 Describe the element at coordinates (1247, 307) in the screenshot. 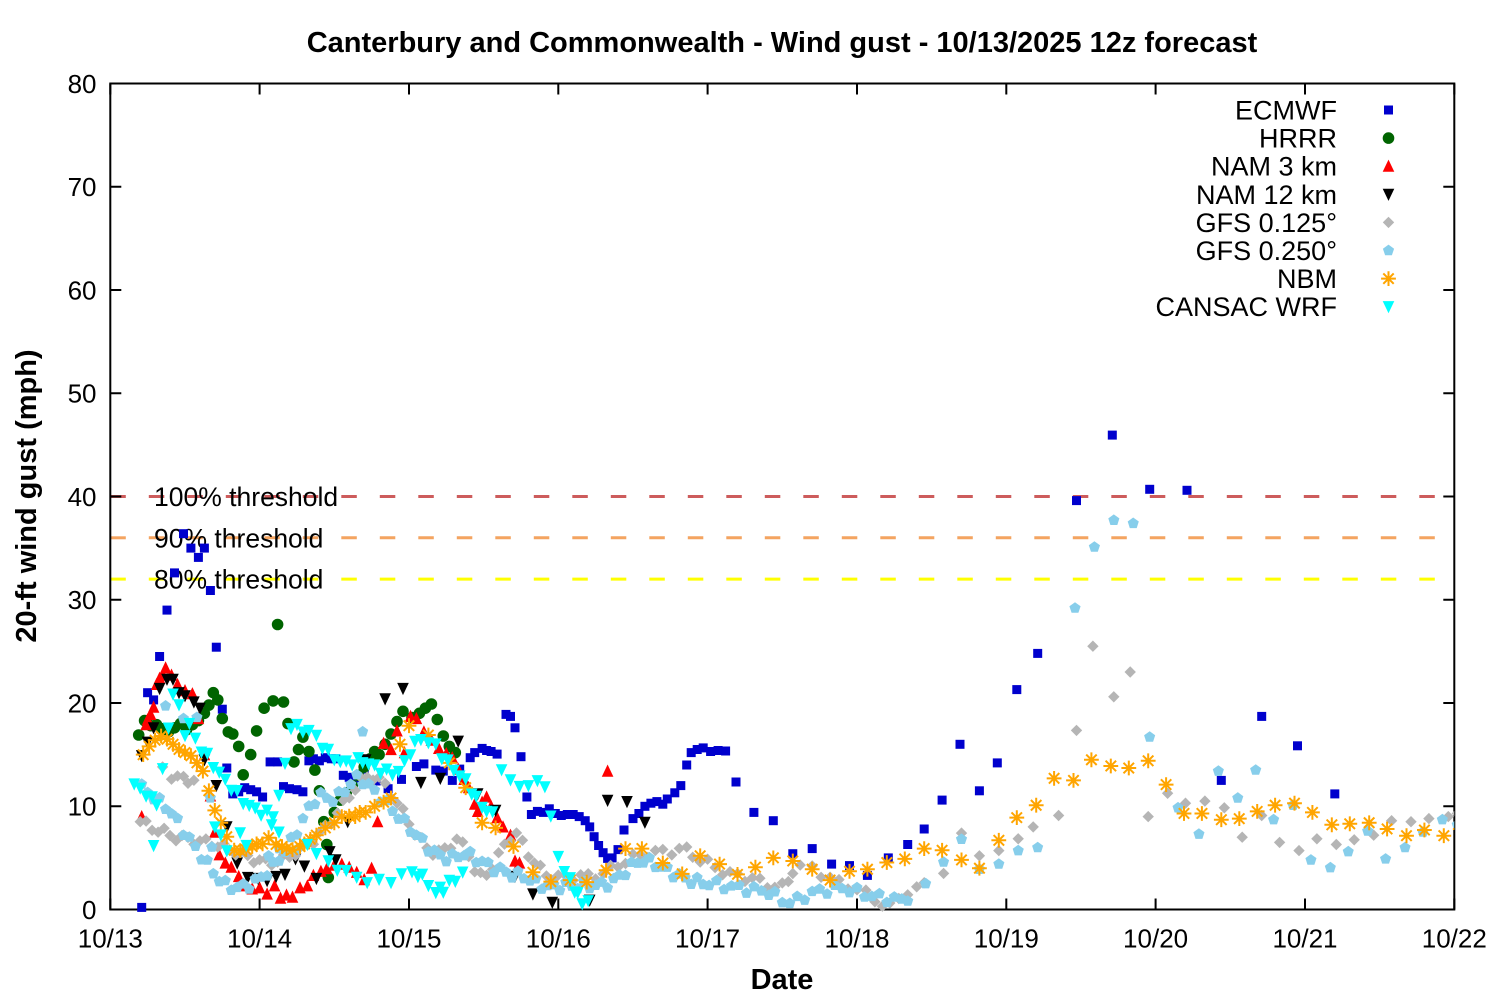

I see `svg-text: CANSAC WRF` at that location.